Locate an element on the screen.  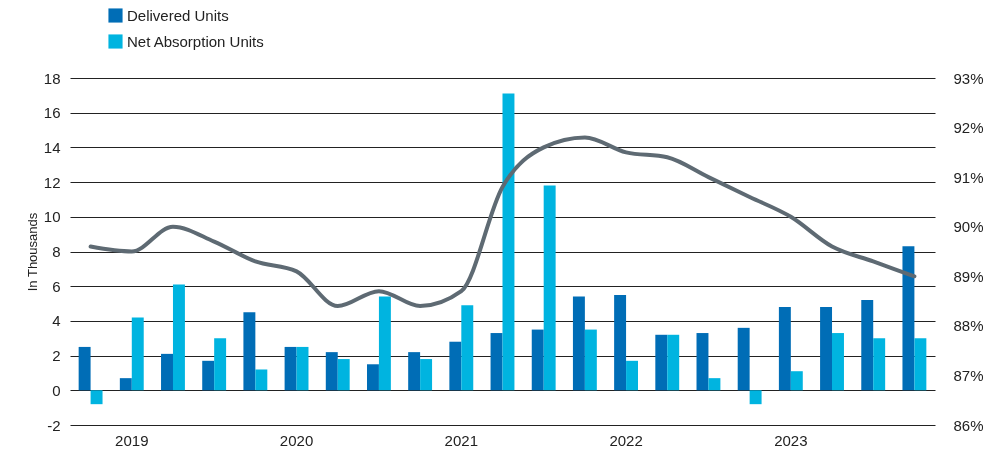
y-tick-label: 2 is located at coordinates (56, 356).